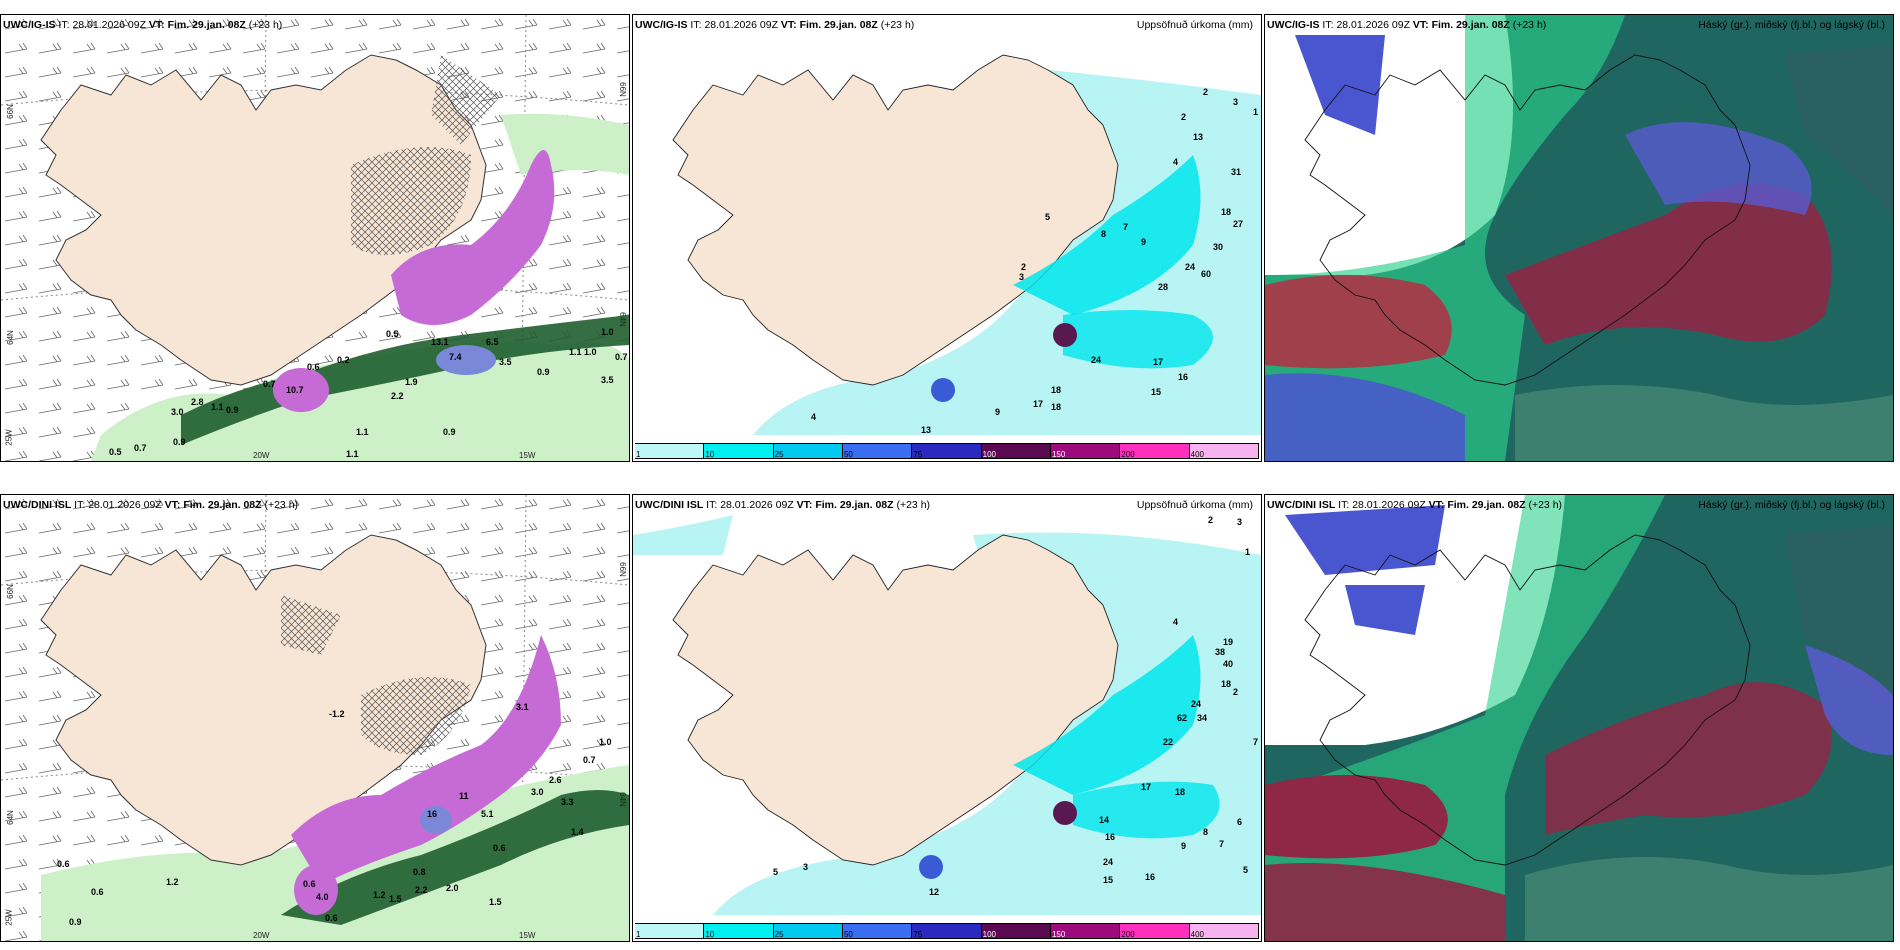 This screenshot has width=1900, height=950. I want to click on svg-text: 8, so click(1103, 234).